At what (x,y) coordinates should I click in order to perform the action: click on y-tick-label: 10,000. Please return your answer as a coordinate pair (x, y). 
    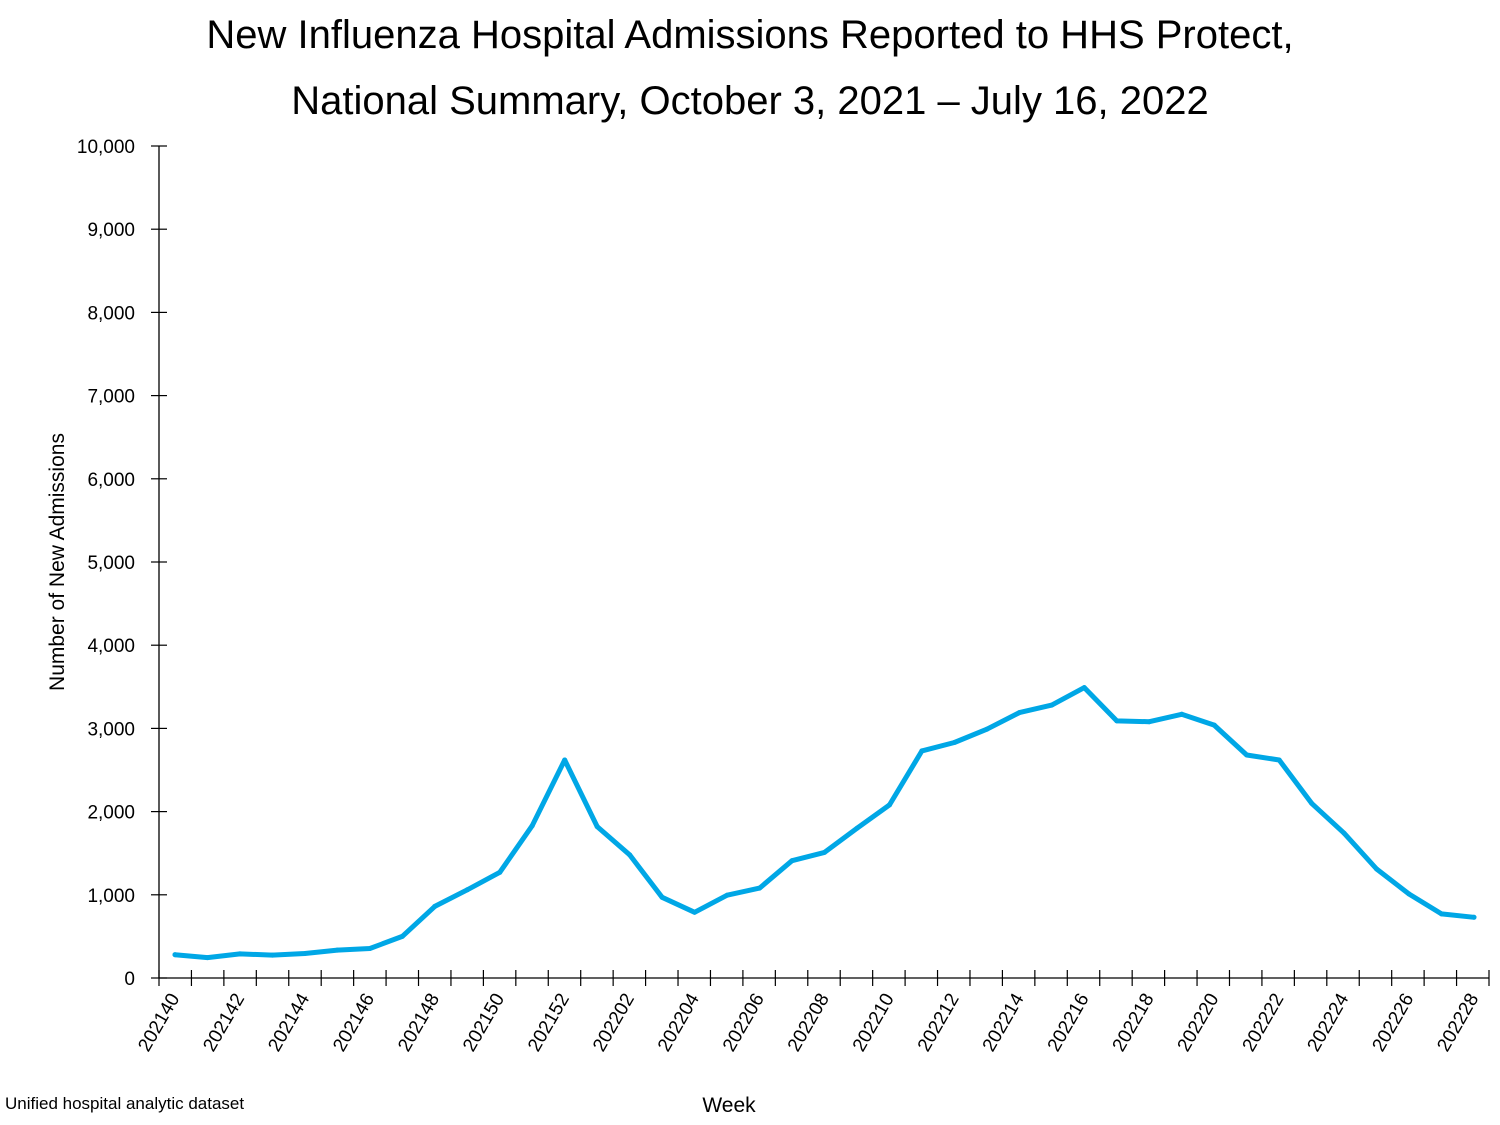
    Looking at the image, I should click on (106, 147).